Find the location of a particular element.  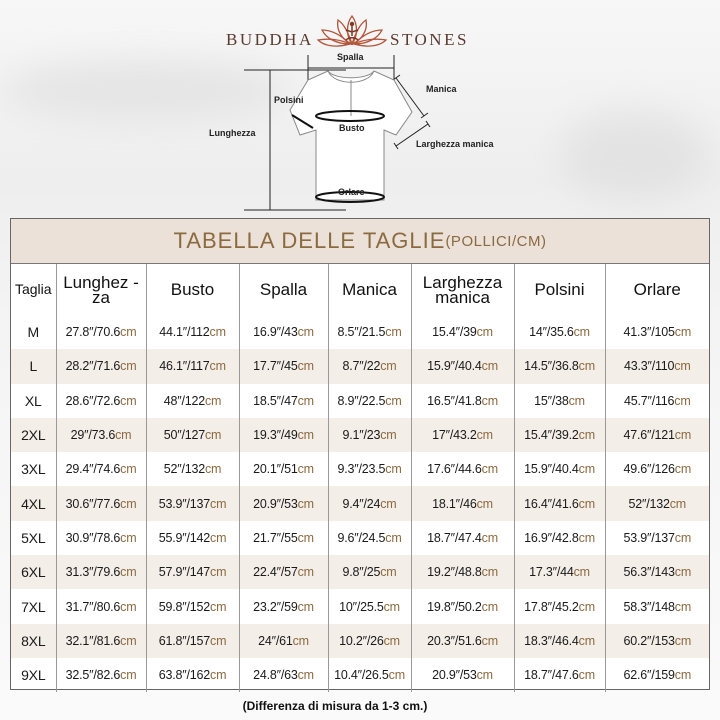

measurement-cell: 10.2″/26cm is located at coordinates (369, 640).